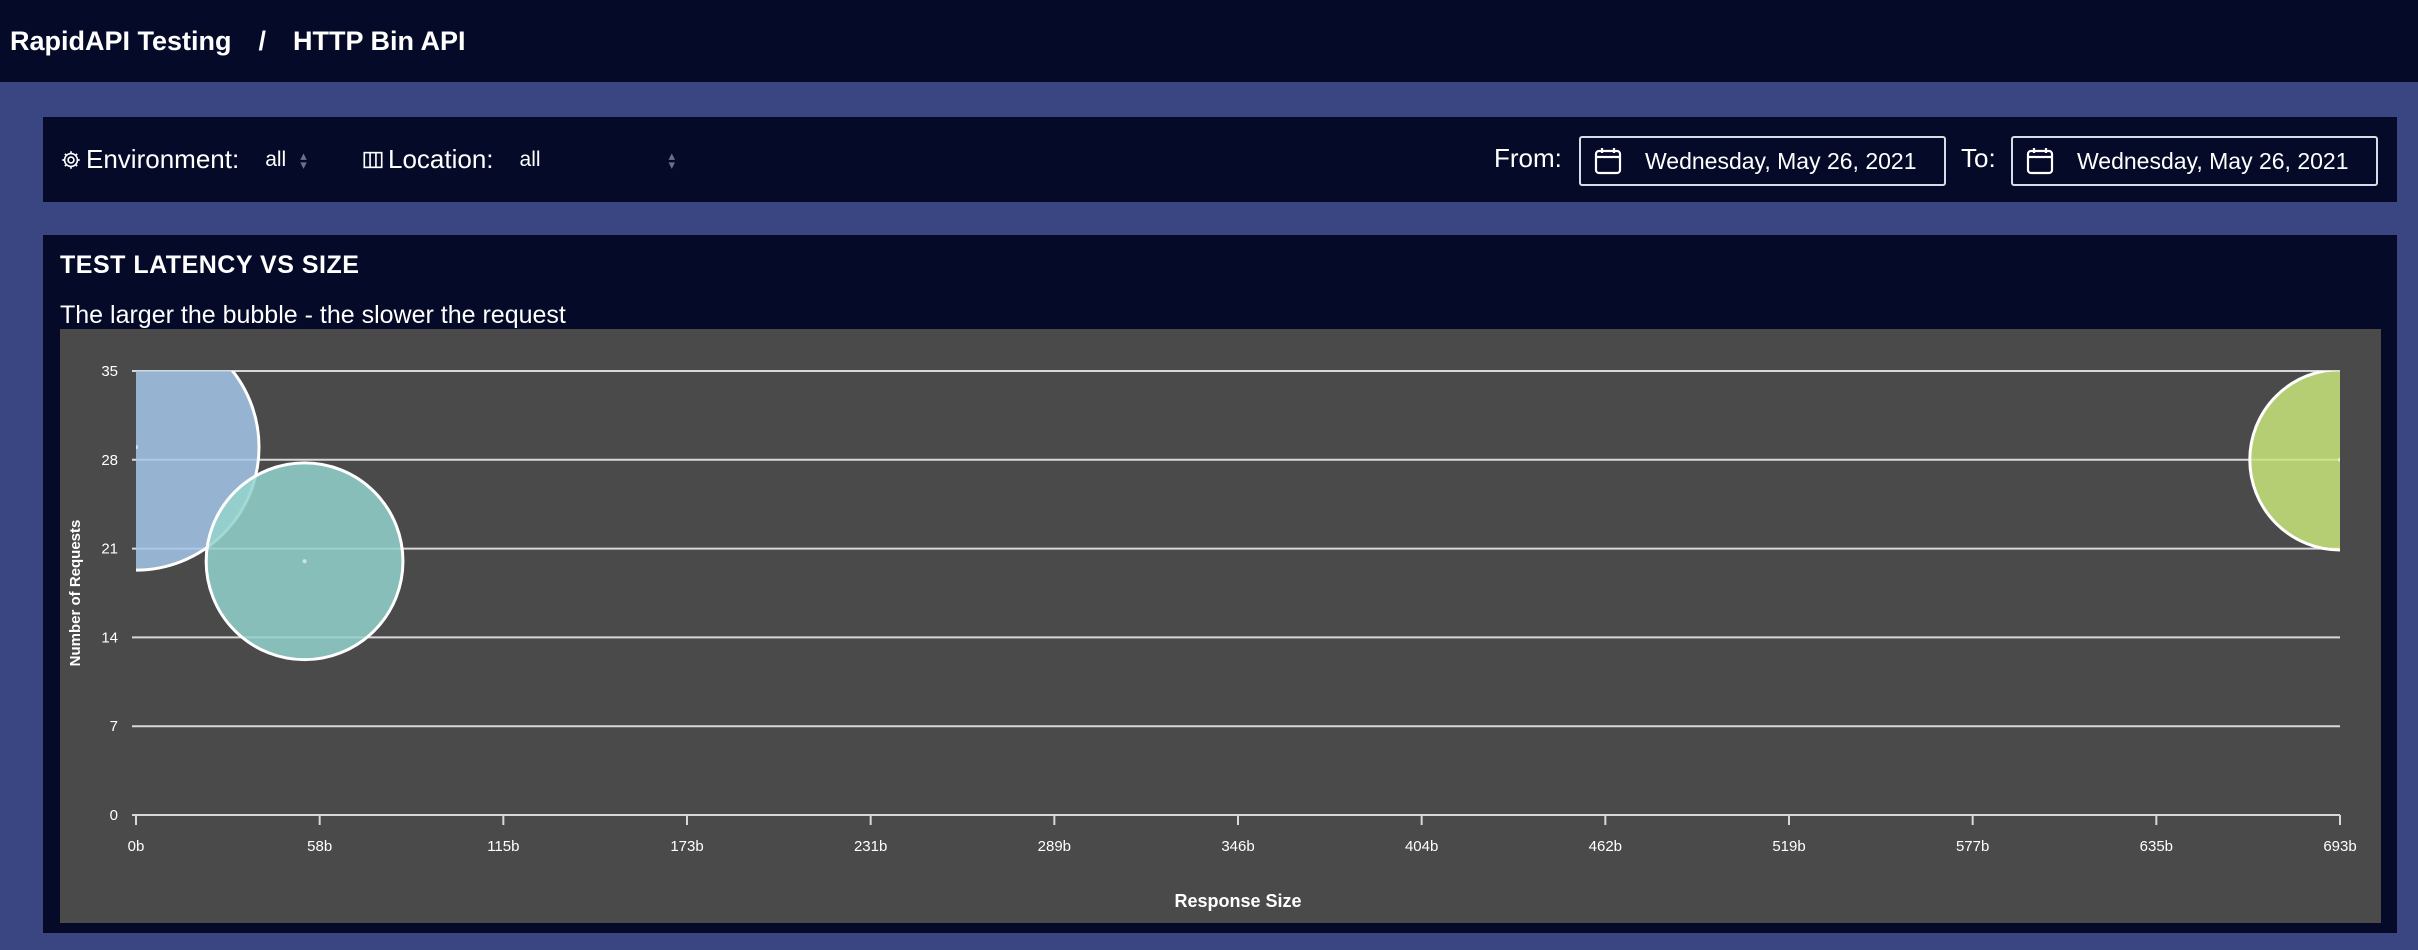 The image size is (2418, 950). I want to click on to-date-picker: Wednesday, May 26, 2021, so click(2194, 161).